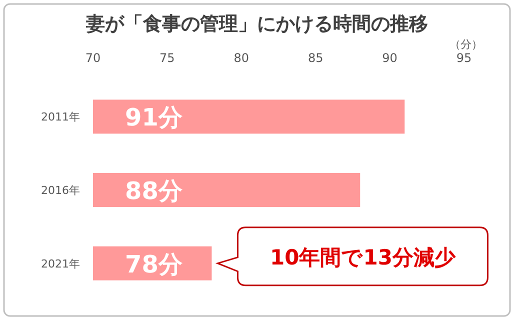  I want to click on x-tick-label: 90, so click(390, 58).